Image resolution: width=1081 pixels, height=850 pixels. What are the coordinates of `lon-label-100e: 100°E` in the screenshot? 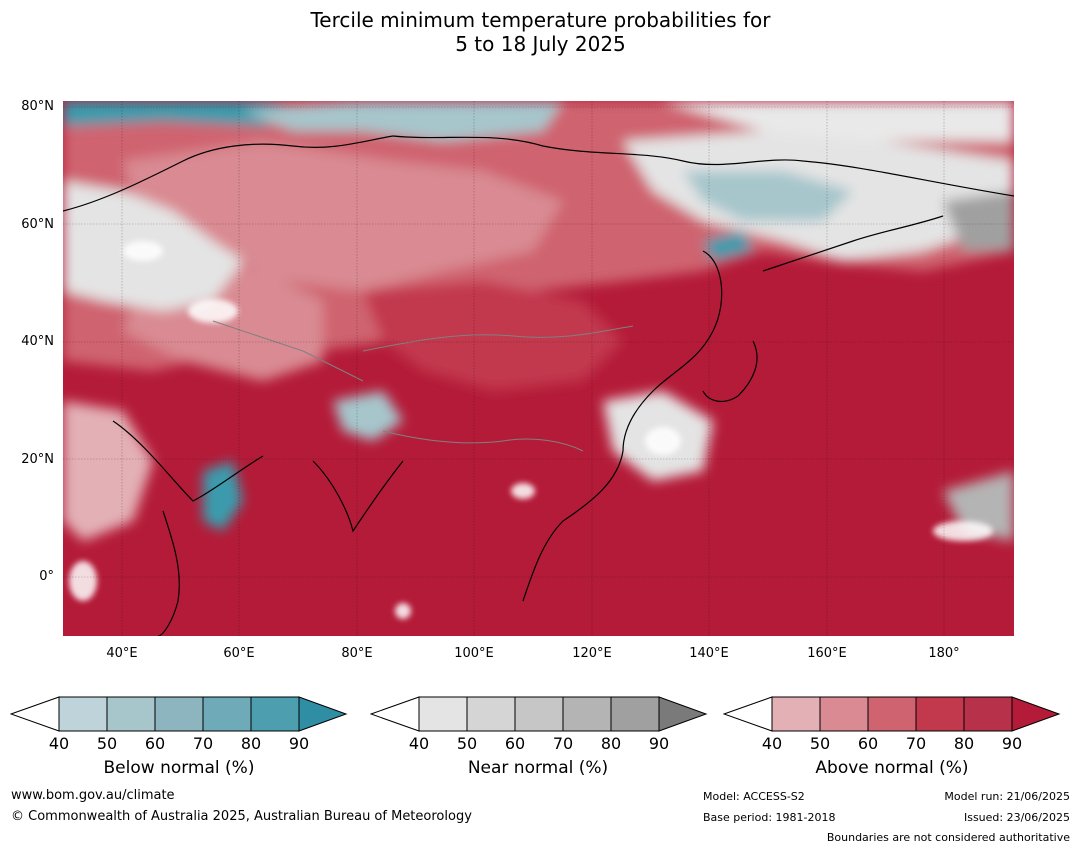 It's located at (474, 653).